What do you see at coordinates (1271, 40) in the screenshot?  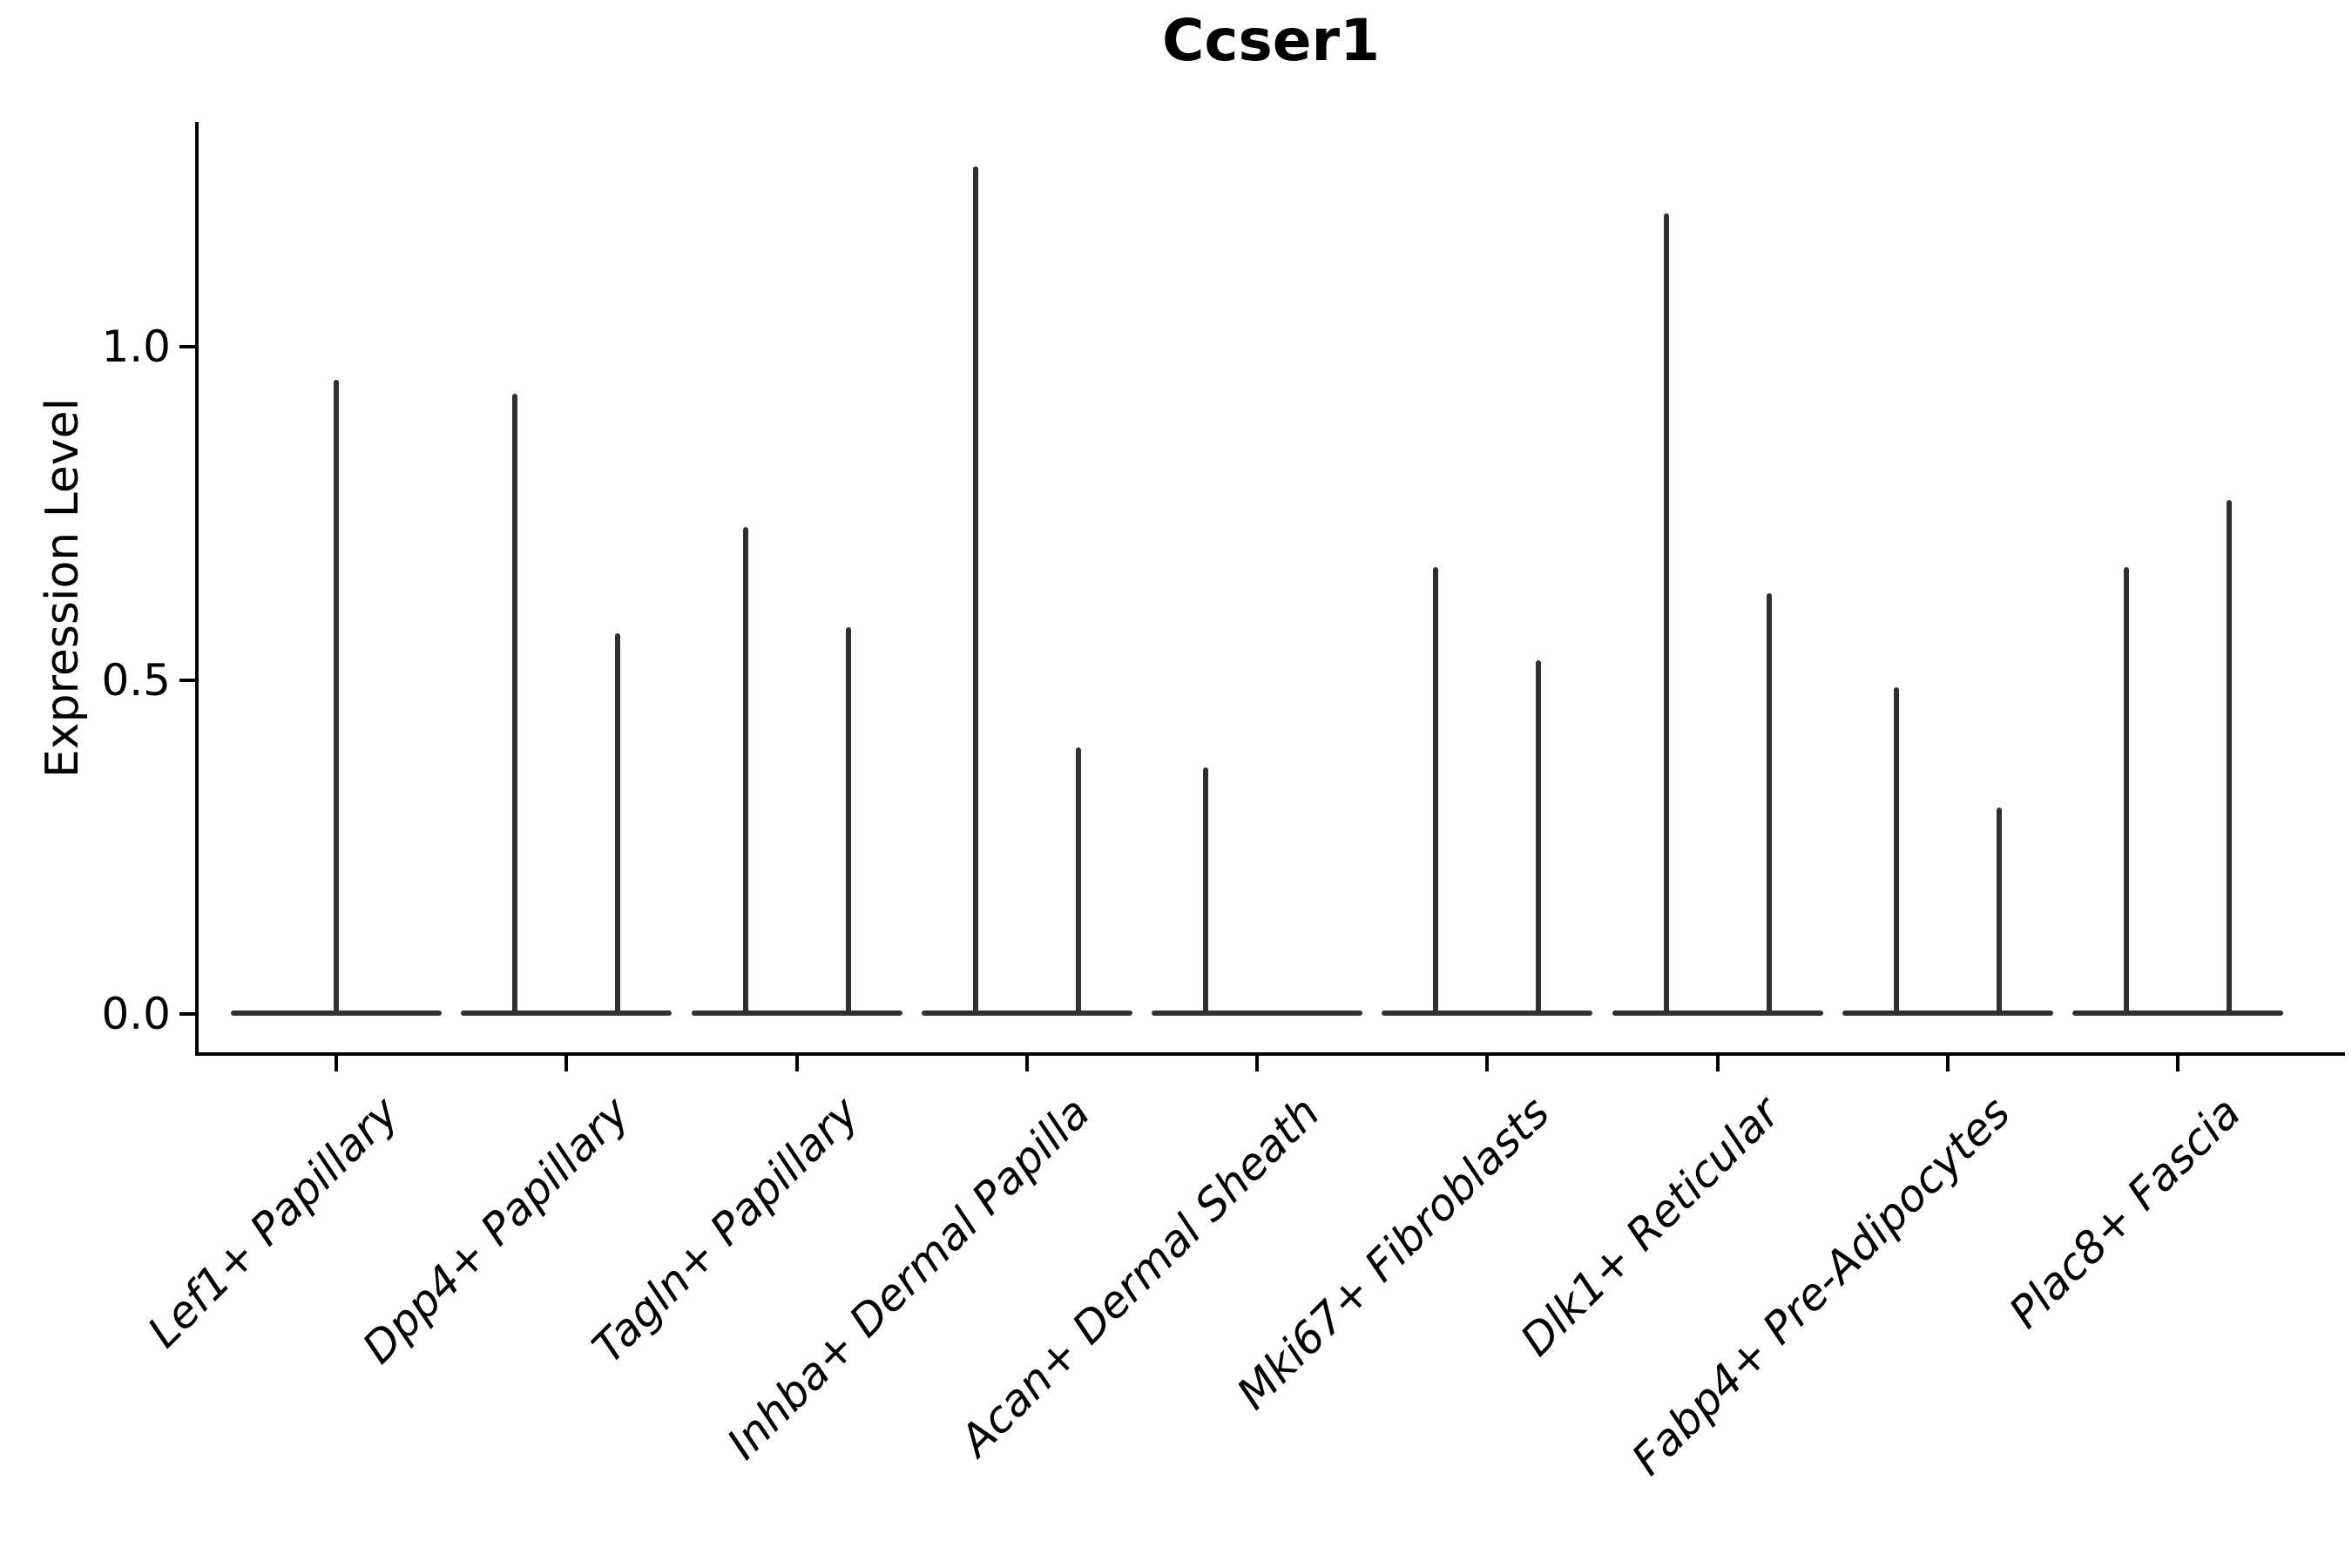 I see `chart-title: Ccser1` at bounding box center [1271, 40].